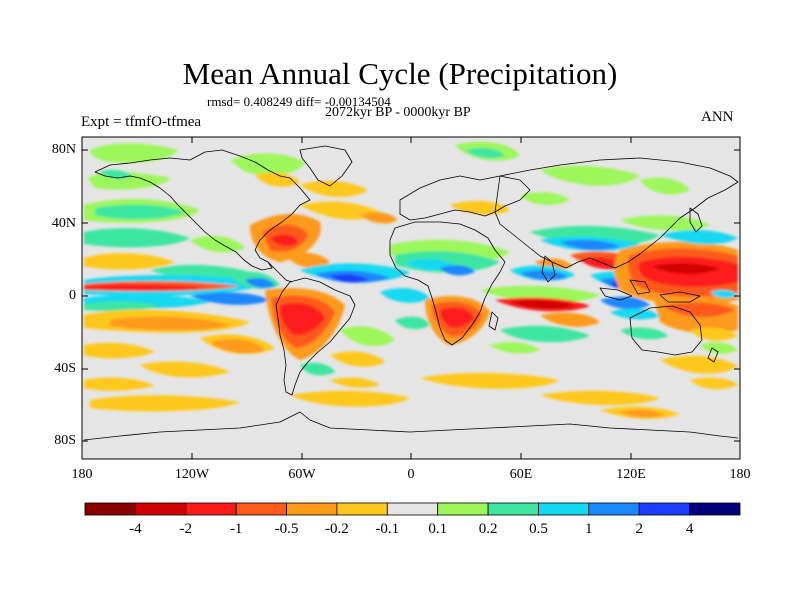 Image resolution: width=800 pixels, height=600 pixels. What do you see at coordinates (631, 474) in the screenshot?
I see `lon-tick-120e: 120E` at bounding box center [631, 474].